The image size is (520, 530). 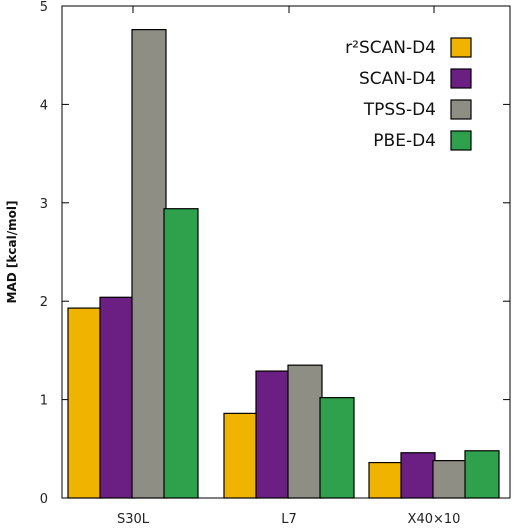 What do you see at coordinates (397, 79) in the screenshot?
I see `legend-label: SCAN-D4` at bounding box center [397, 79].